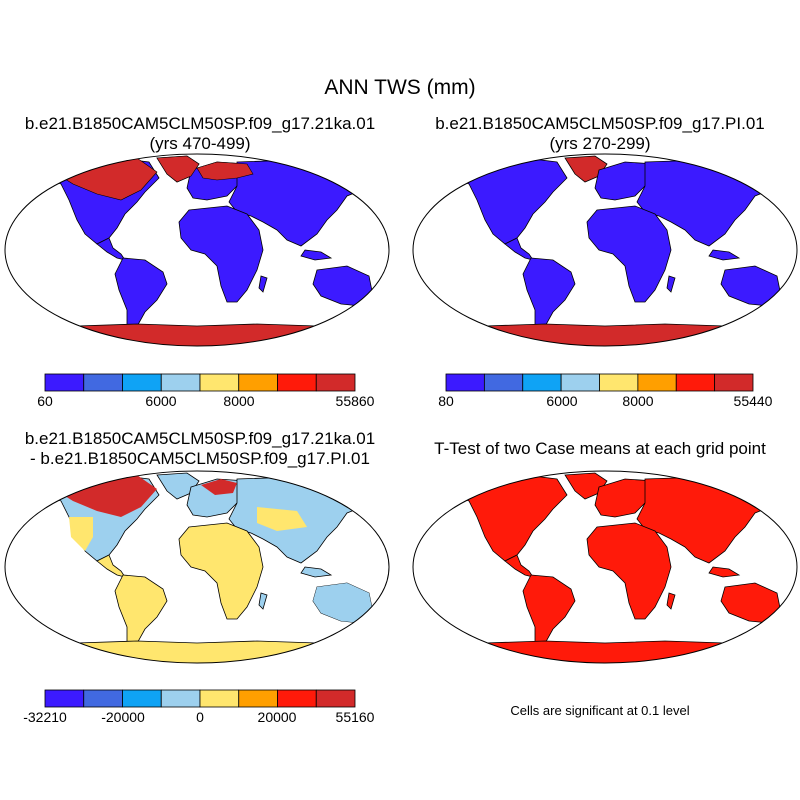 The height and width of the screenshot is (800, 800). I want to click on diff-ice-scandinavia, so click(219, 487).